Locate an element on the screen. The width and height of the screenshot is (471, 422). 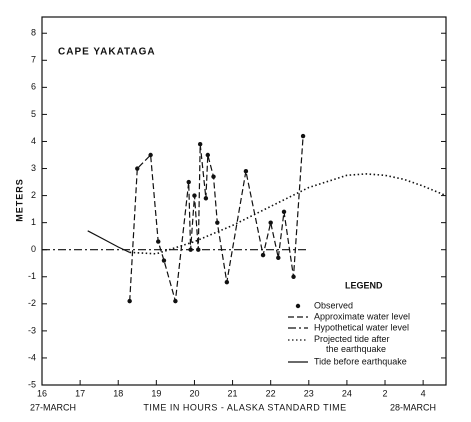
legend-label-line: Projected tide after is located at coordinates (352, 339).